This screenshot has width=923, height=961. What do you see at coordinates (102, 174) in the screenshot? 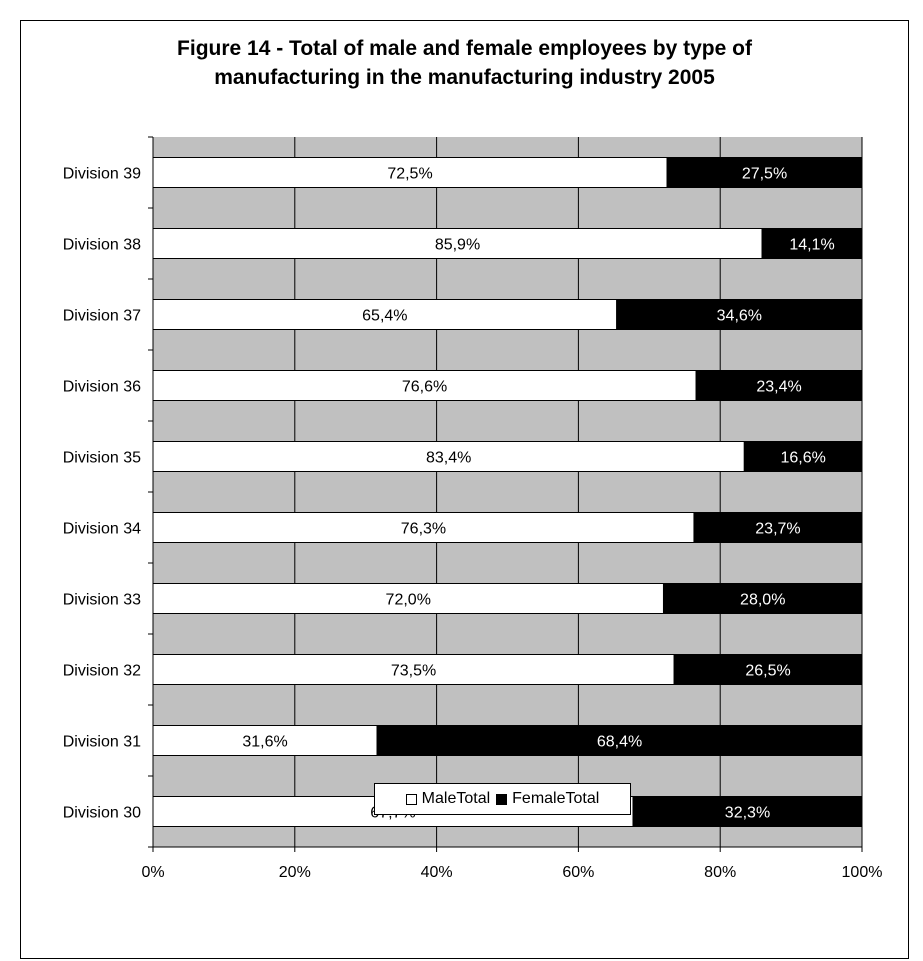
I see `category-label: Division 39` at bounding box center [102, 174].